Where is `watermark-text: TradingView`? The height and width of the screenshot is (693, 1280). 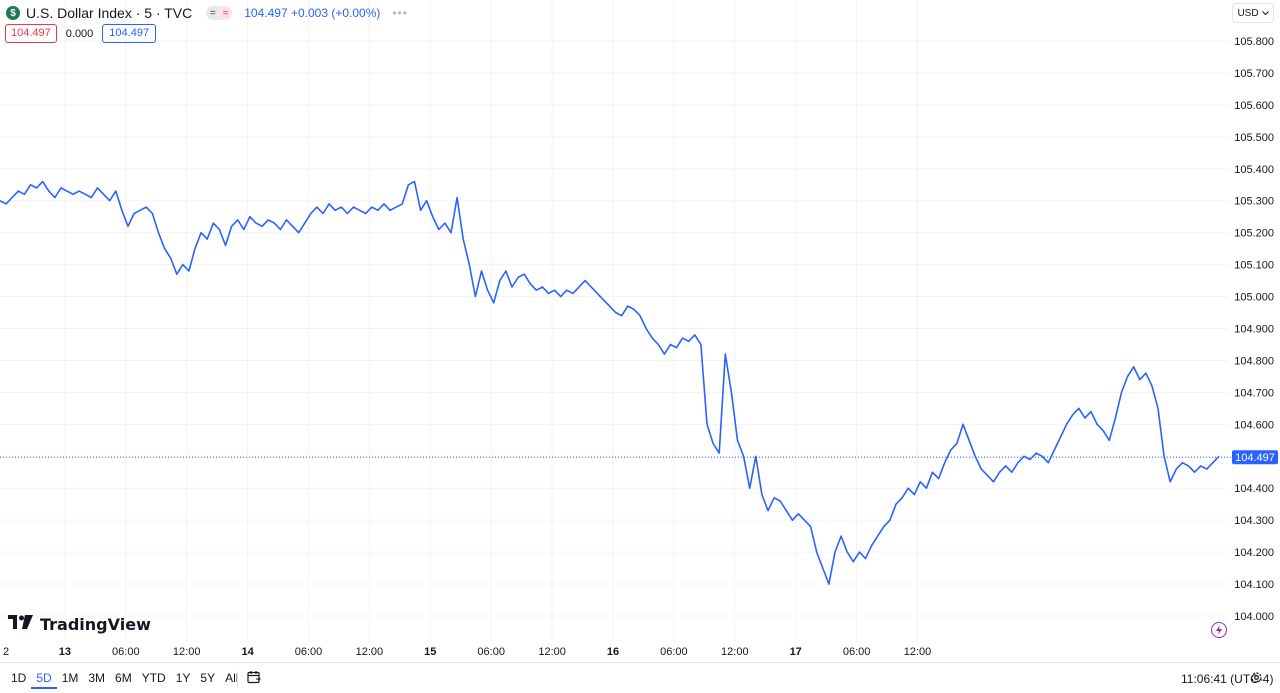 watermark-text: TradingView is located at coordinates (95, 624).